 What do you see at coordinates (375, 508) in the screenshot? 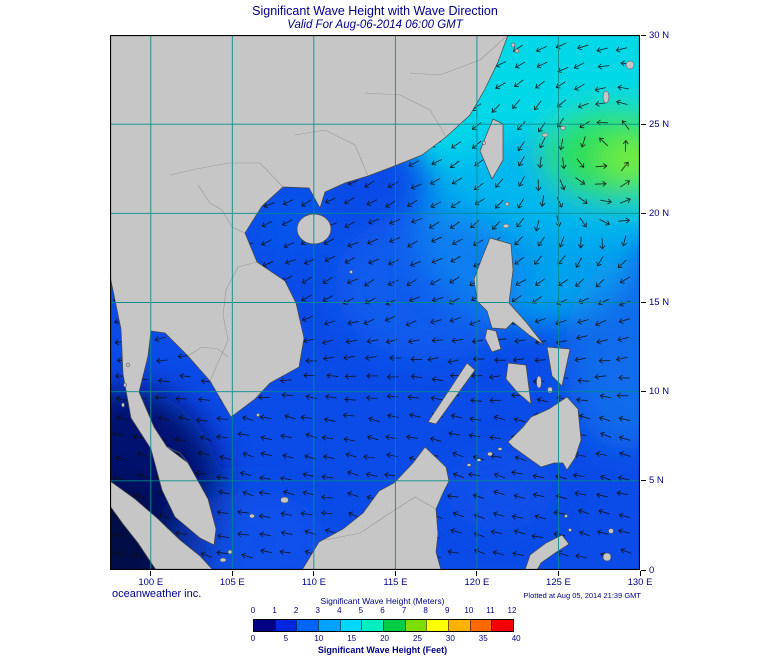
I see `borneo-island` at bounding box center [375, 508].